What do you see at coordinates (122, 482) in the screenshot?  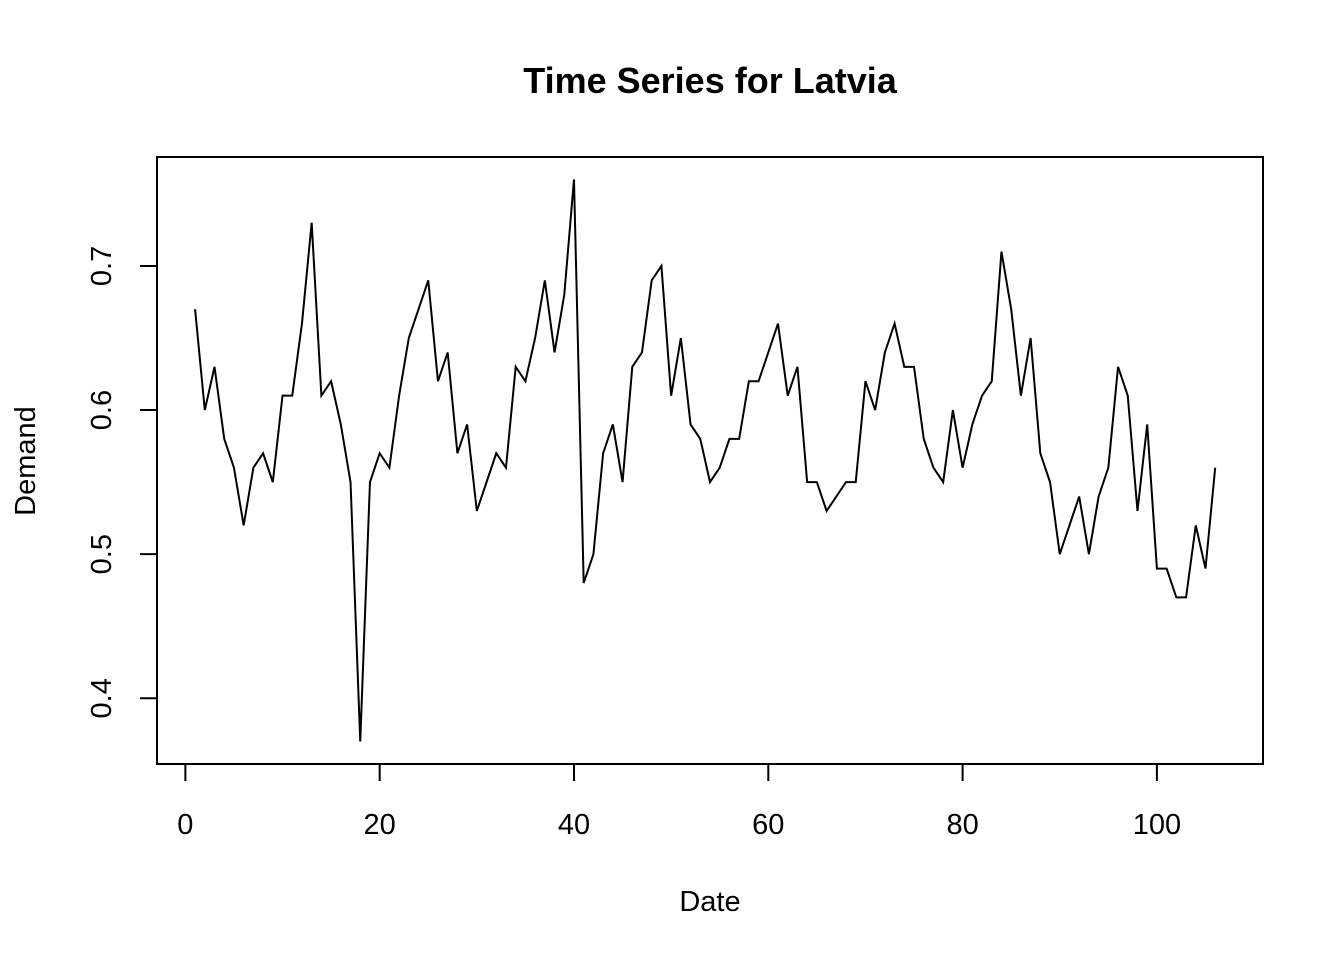 I see `y-axis: 0.4 0.5 0.6 0.7` at bounding box center [122, 482].